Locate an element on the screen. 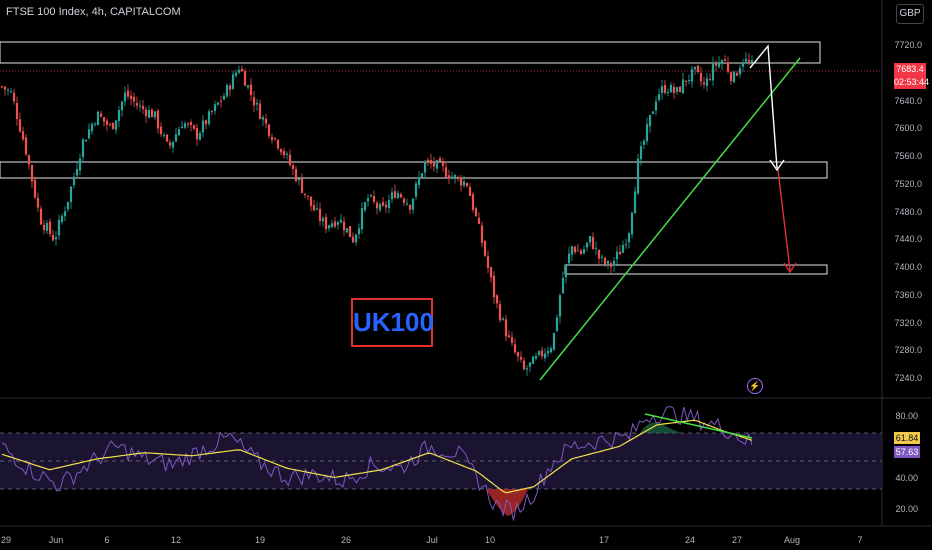 The height and width of the screenshot is (550, 932). lightning-icon: ⚡ is located at coordinates (755, 386).